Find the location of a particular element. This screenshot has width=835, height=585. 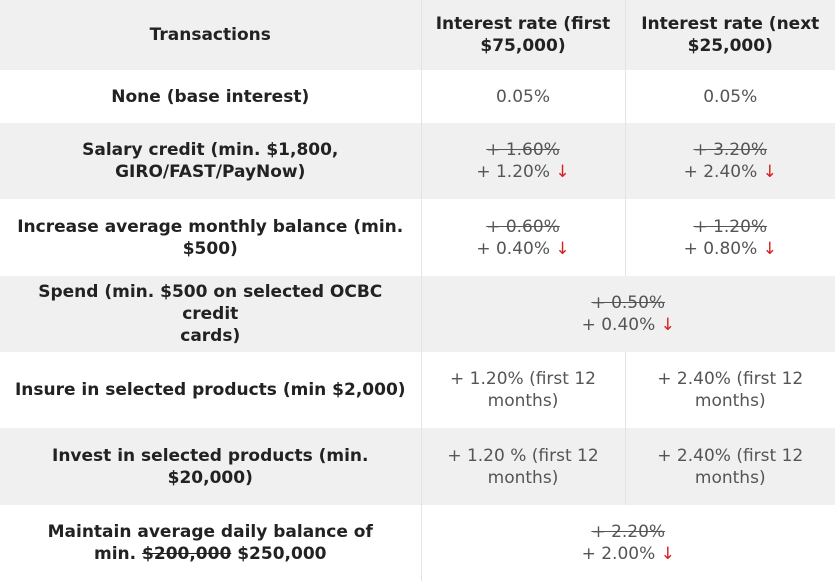

table-row: None (base interest) 0.05% 0.05% is located at coordinates (417, 96).